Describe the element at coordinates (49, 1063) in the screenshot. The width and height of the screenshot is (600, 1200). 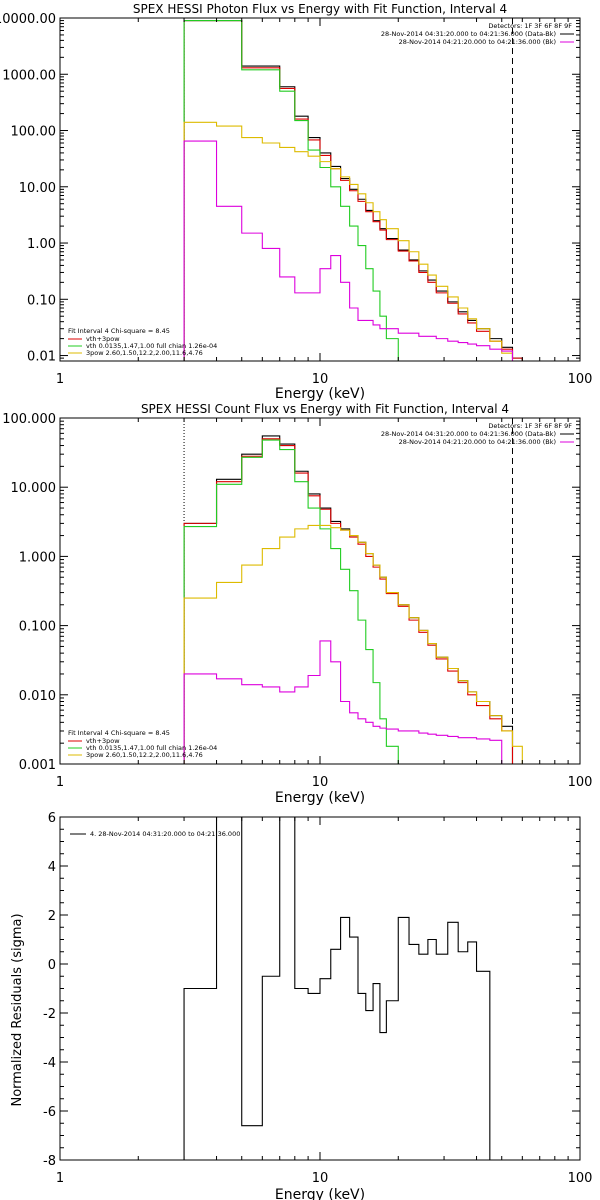
I see `y-tick-label: -4` at that location.